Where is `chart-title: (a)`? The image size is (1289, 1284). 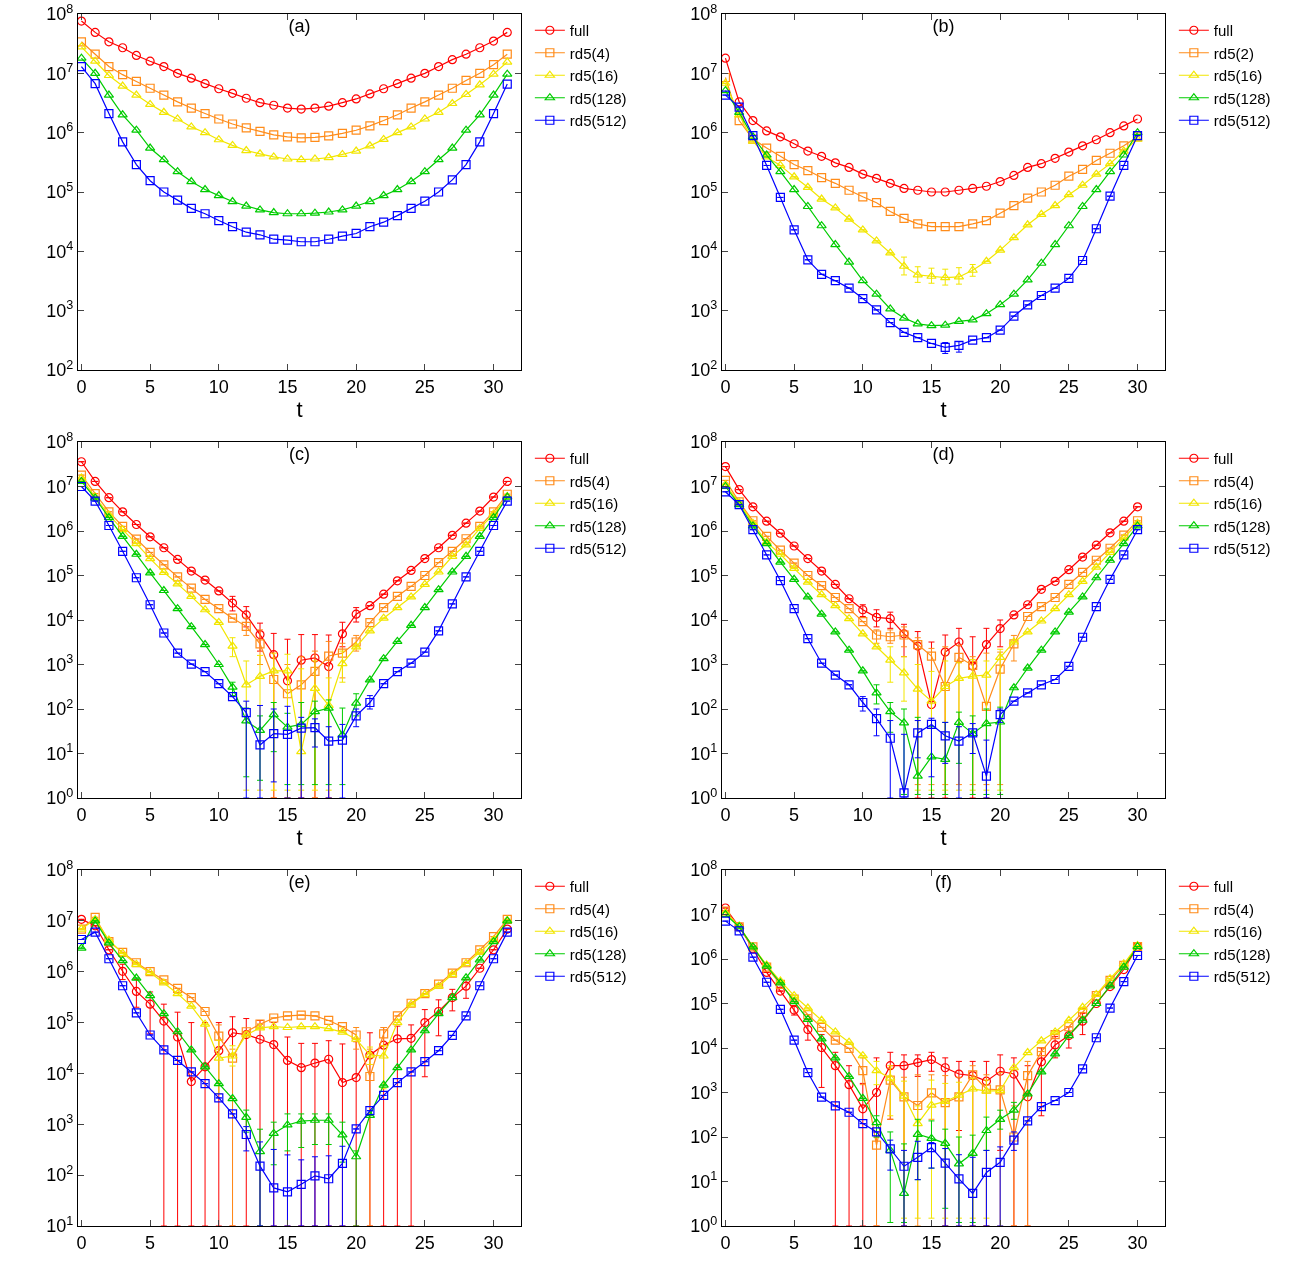 chart-title: (a) is located at coordinates (299, 25).